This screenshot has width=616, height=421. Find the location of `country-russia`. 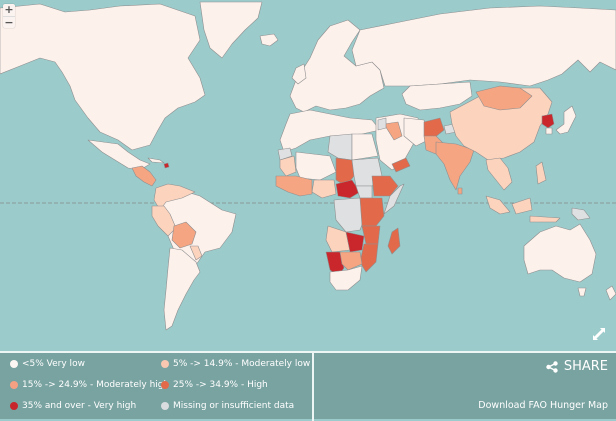

country-russia is located at coordinates (483, 46).